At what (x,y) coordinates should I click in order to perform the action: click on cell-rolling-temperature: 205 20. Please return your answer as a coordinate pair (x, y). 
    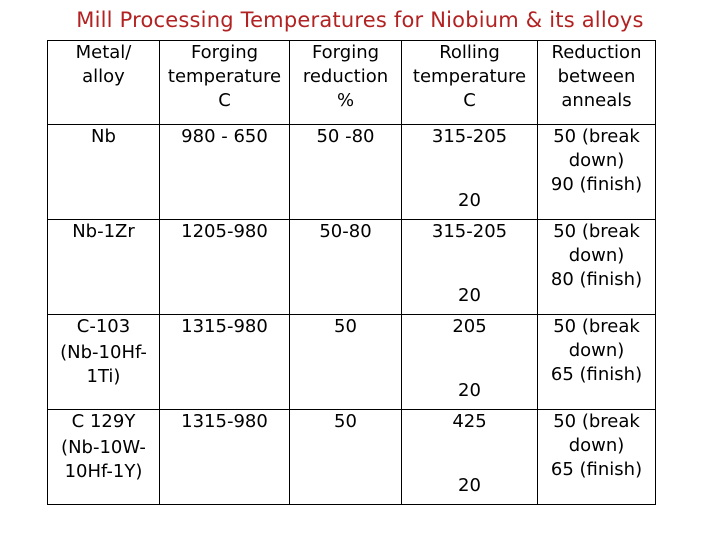
    Looking at the image, I should click on (469, 362).